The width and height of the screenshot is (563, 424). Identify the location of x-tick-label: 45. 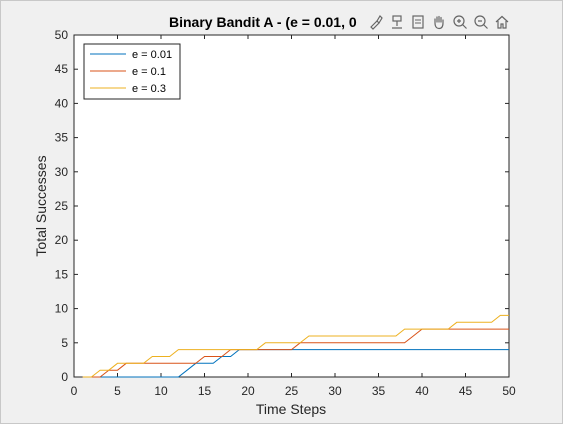
(466, 391).